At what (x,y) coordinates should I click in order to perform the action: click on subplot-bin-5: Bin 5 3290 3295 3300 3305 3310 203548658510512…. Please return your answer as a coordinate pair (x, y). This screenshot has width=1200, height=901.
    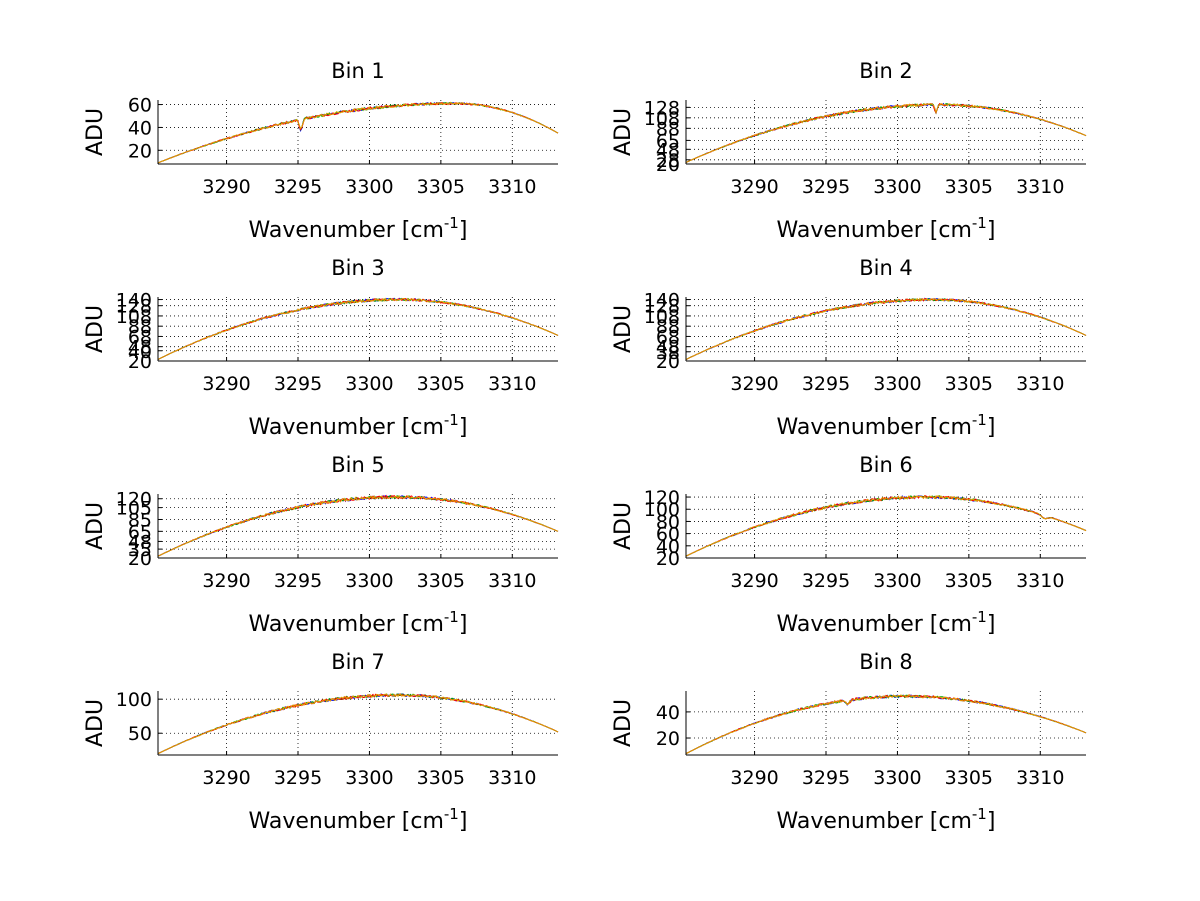
    Looking at the image, I should click on (321, 545).